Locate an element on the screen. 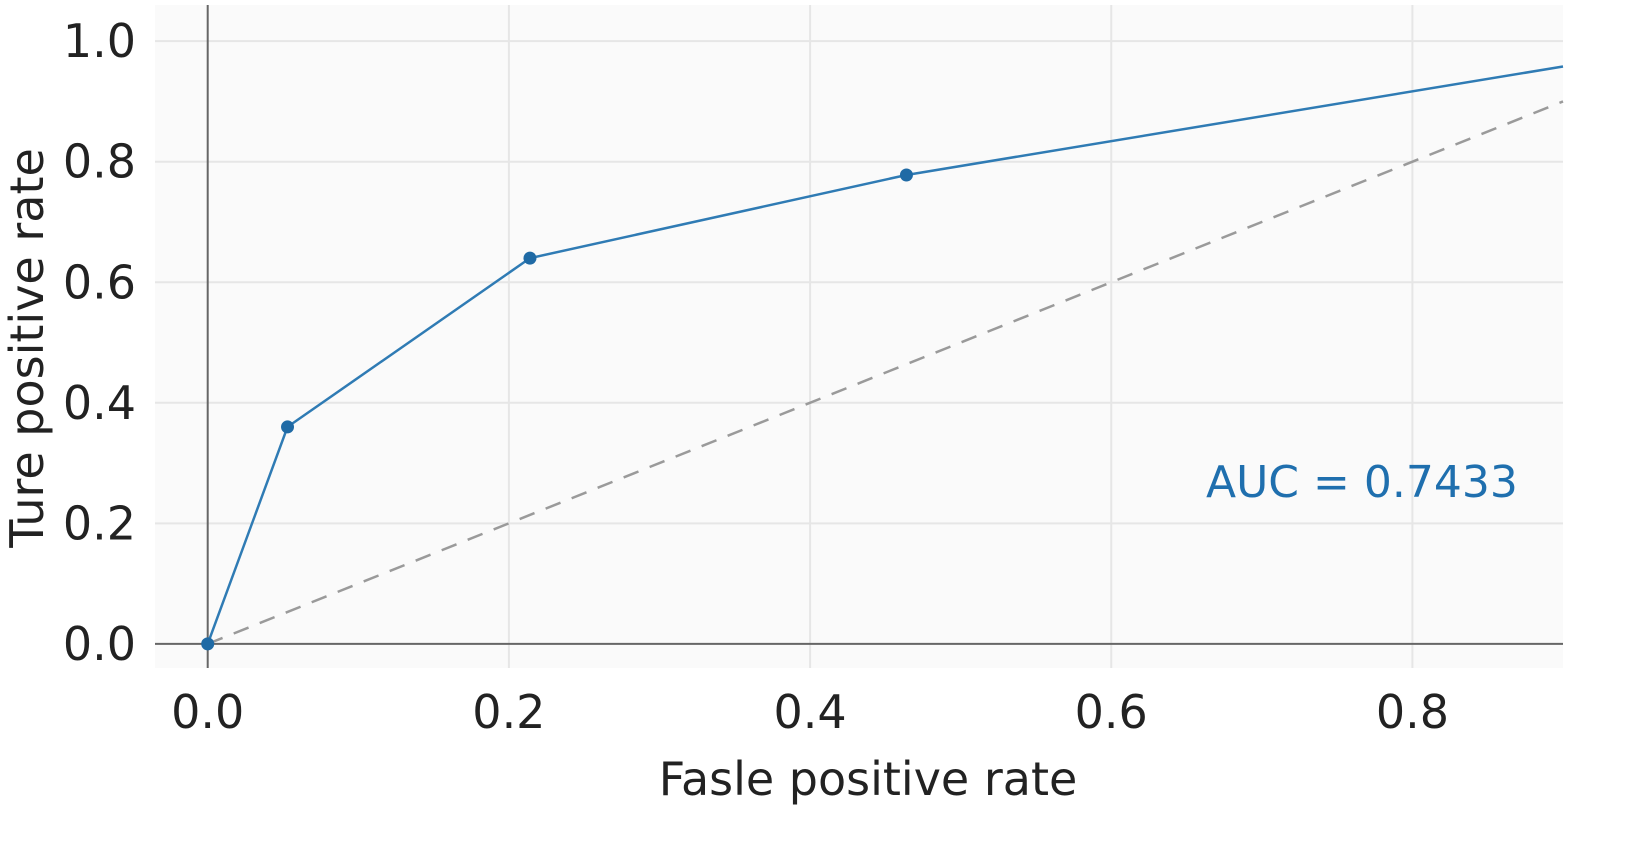  y-axis-title: Ture positive rate is located at coordinates (27, 348).